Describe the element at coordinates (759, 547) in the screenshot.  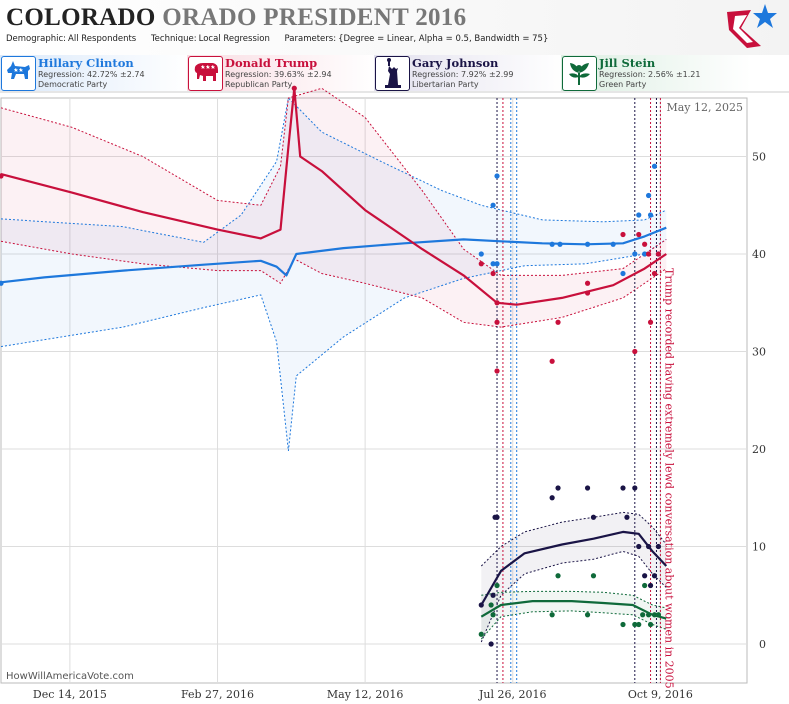
I see `y-tick-label: 10` at that location.